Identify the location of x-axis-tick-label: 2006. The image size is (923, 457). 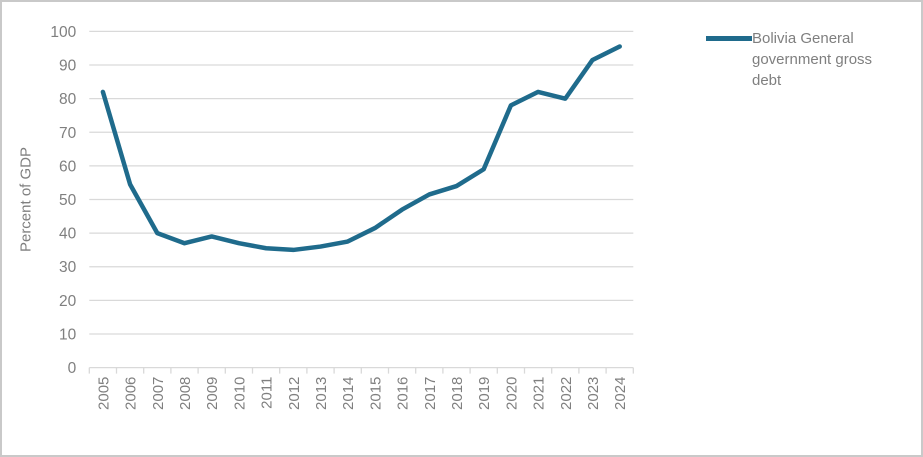
(131, 393).